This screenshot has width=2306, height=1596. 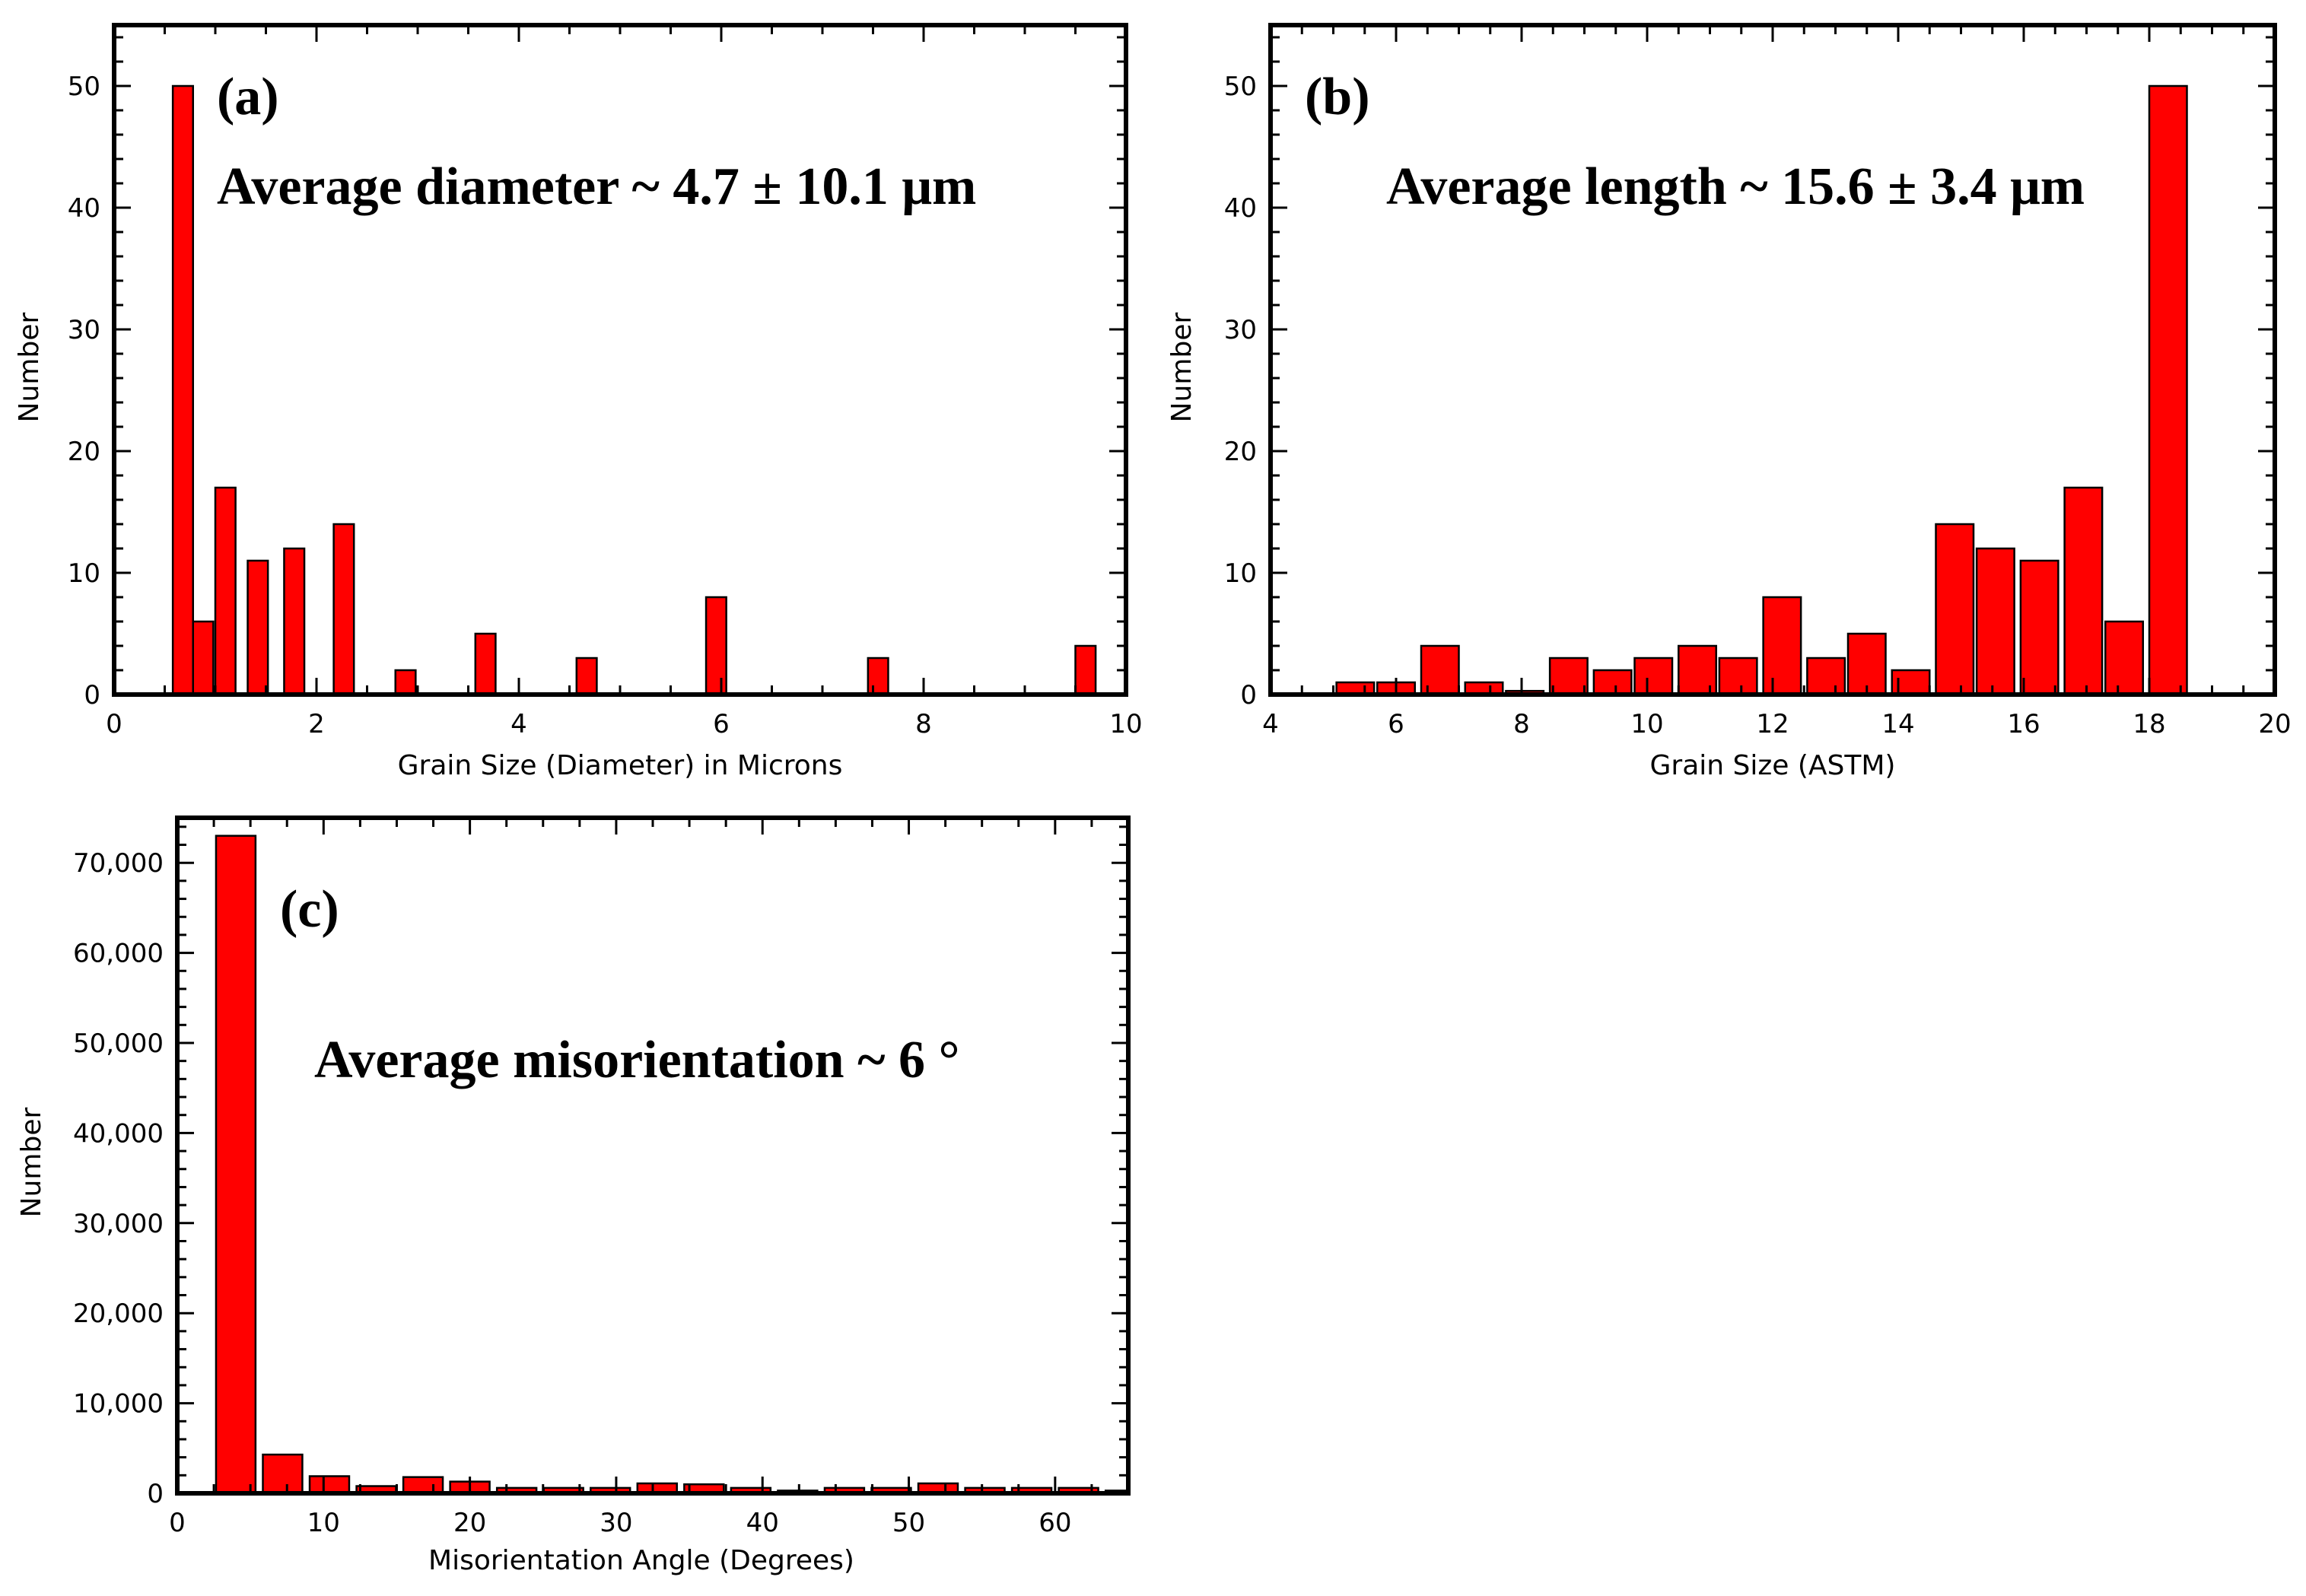 I want to click on y-tick-label-b: 50, so click(x=1240, y=87).